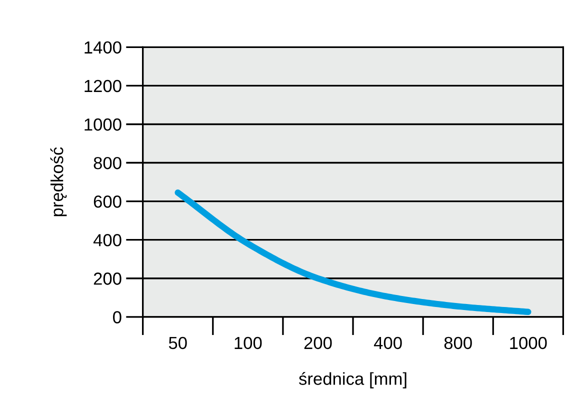 The width and height of the screenshot is (583, 410). Describe the element at coordinates (388, 343) in the screenshot. I see `x-tick-label: 400` at that location.